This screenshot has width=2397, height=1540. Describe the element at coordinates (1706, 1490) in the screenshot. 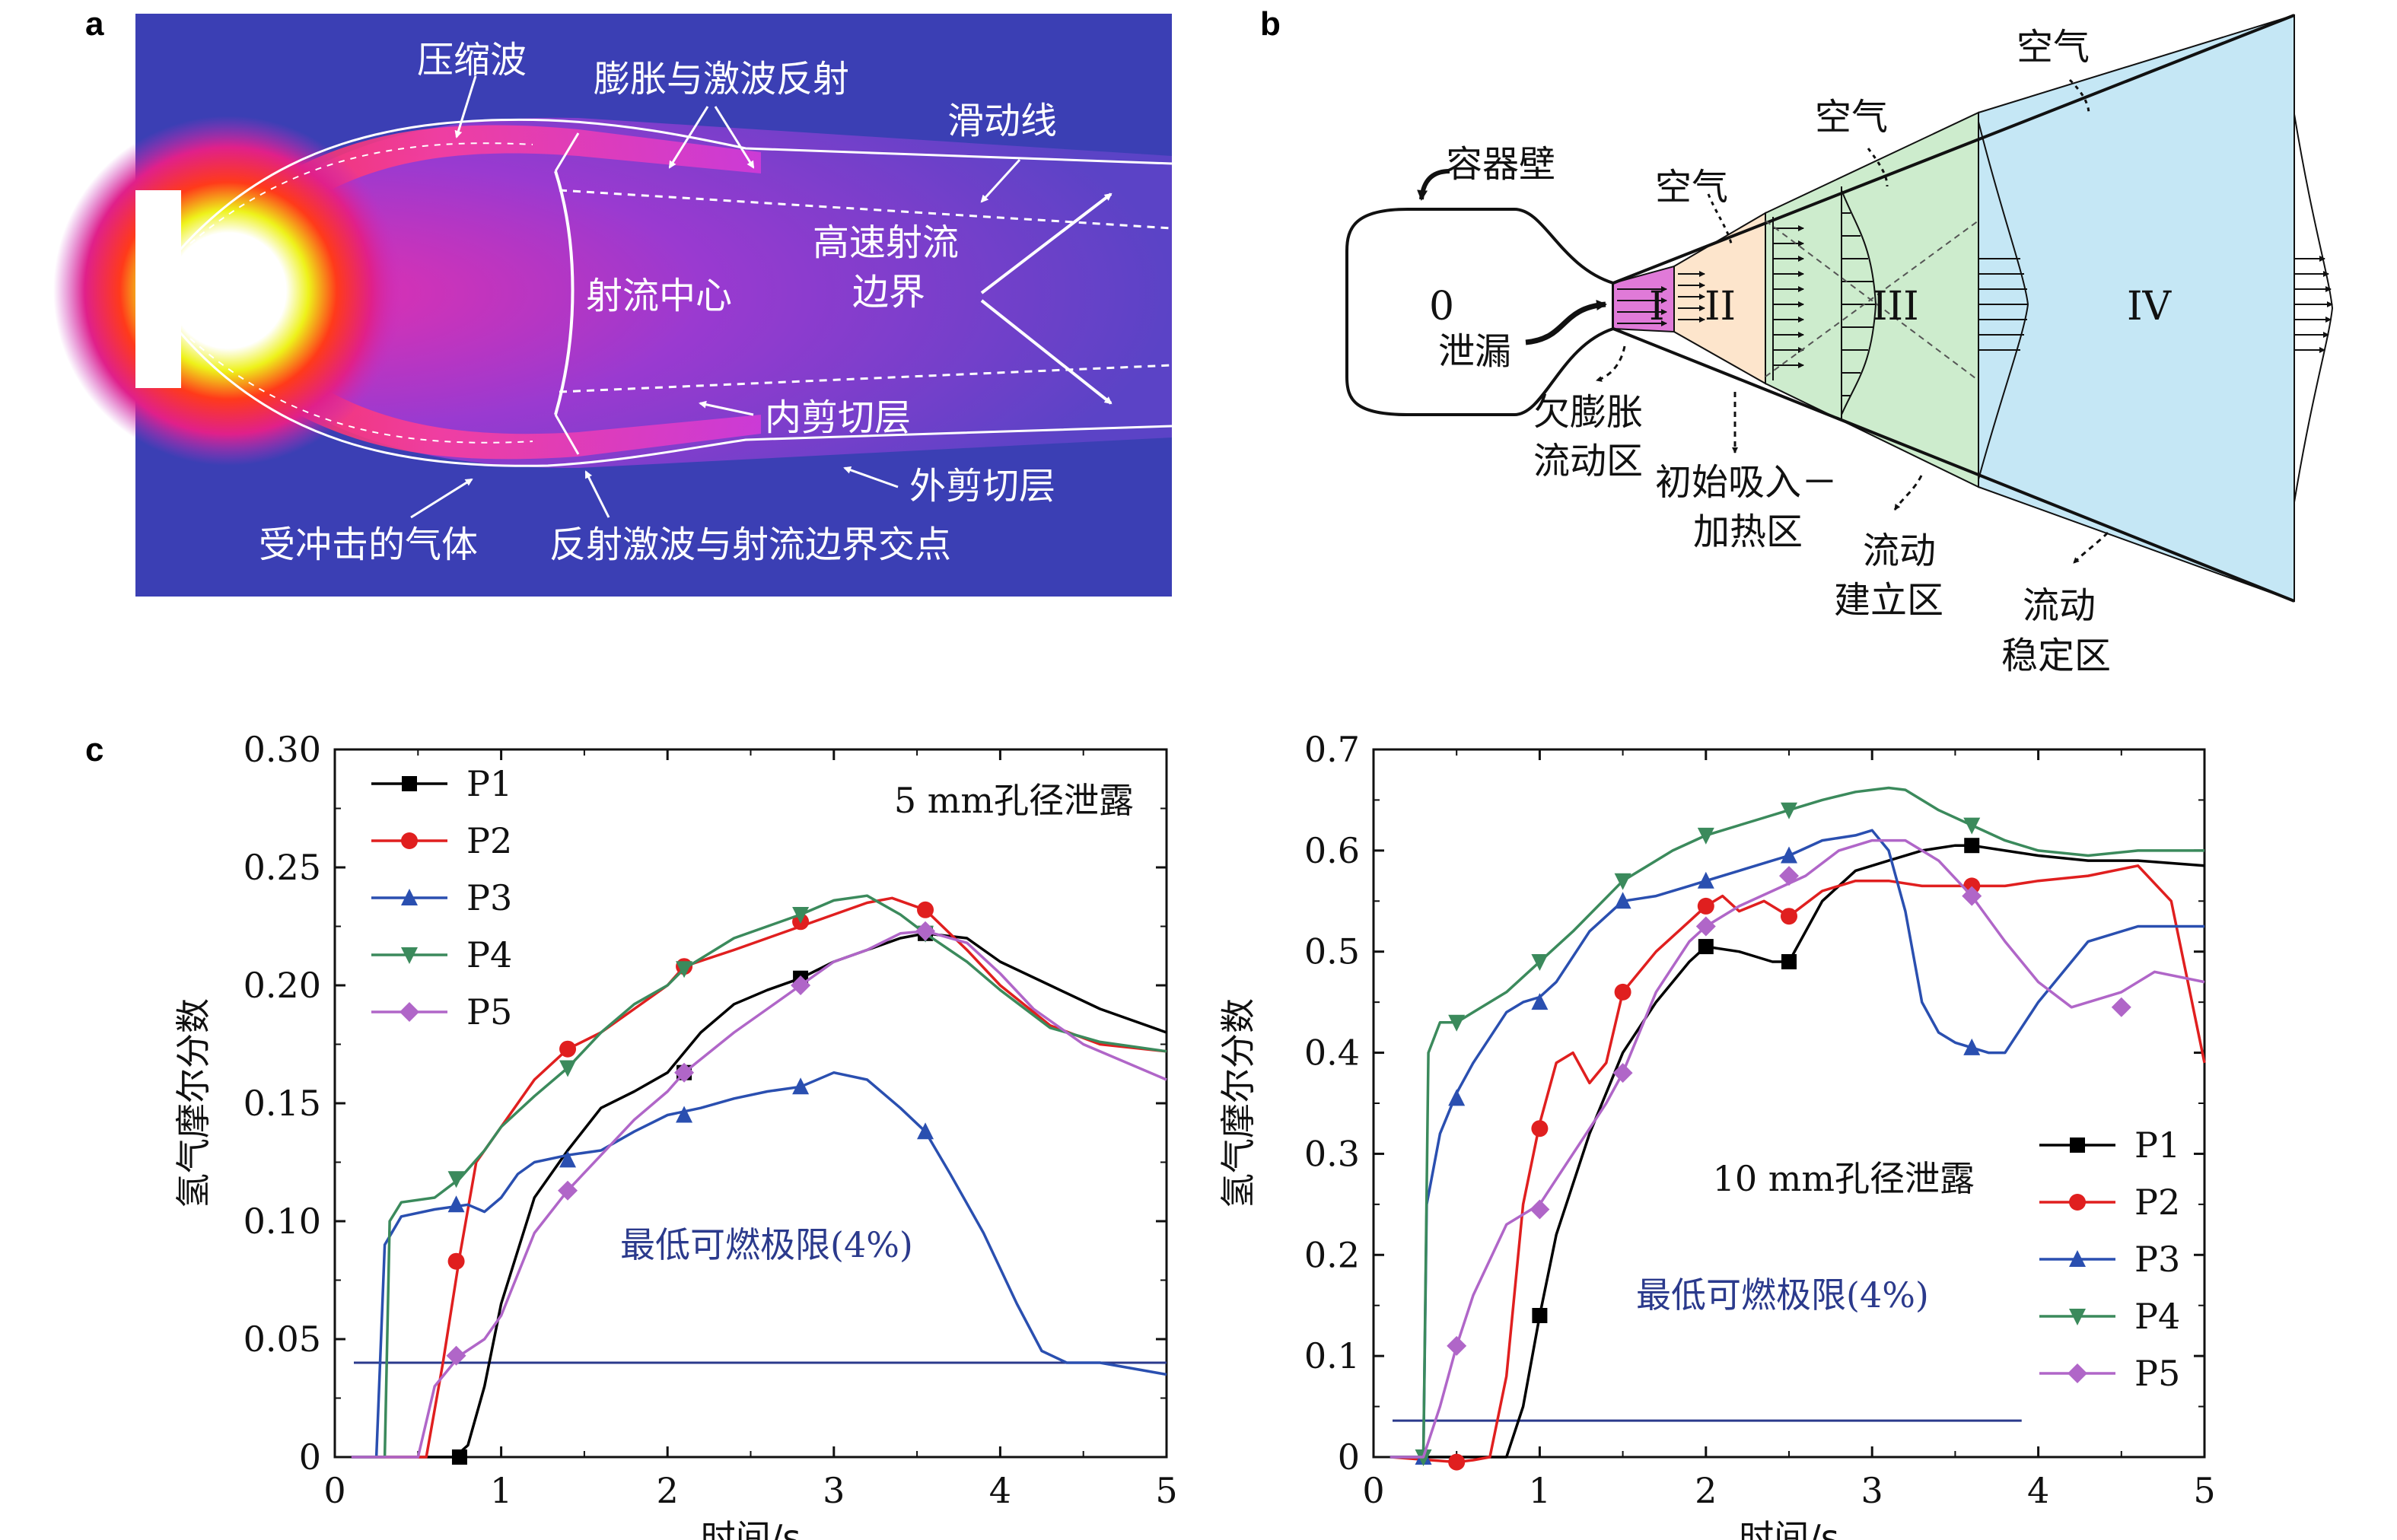

I see `x-tick-label: 2` at that location.